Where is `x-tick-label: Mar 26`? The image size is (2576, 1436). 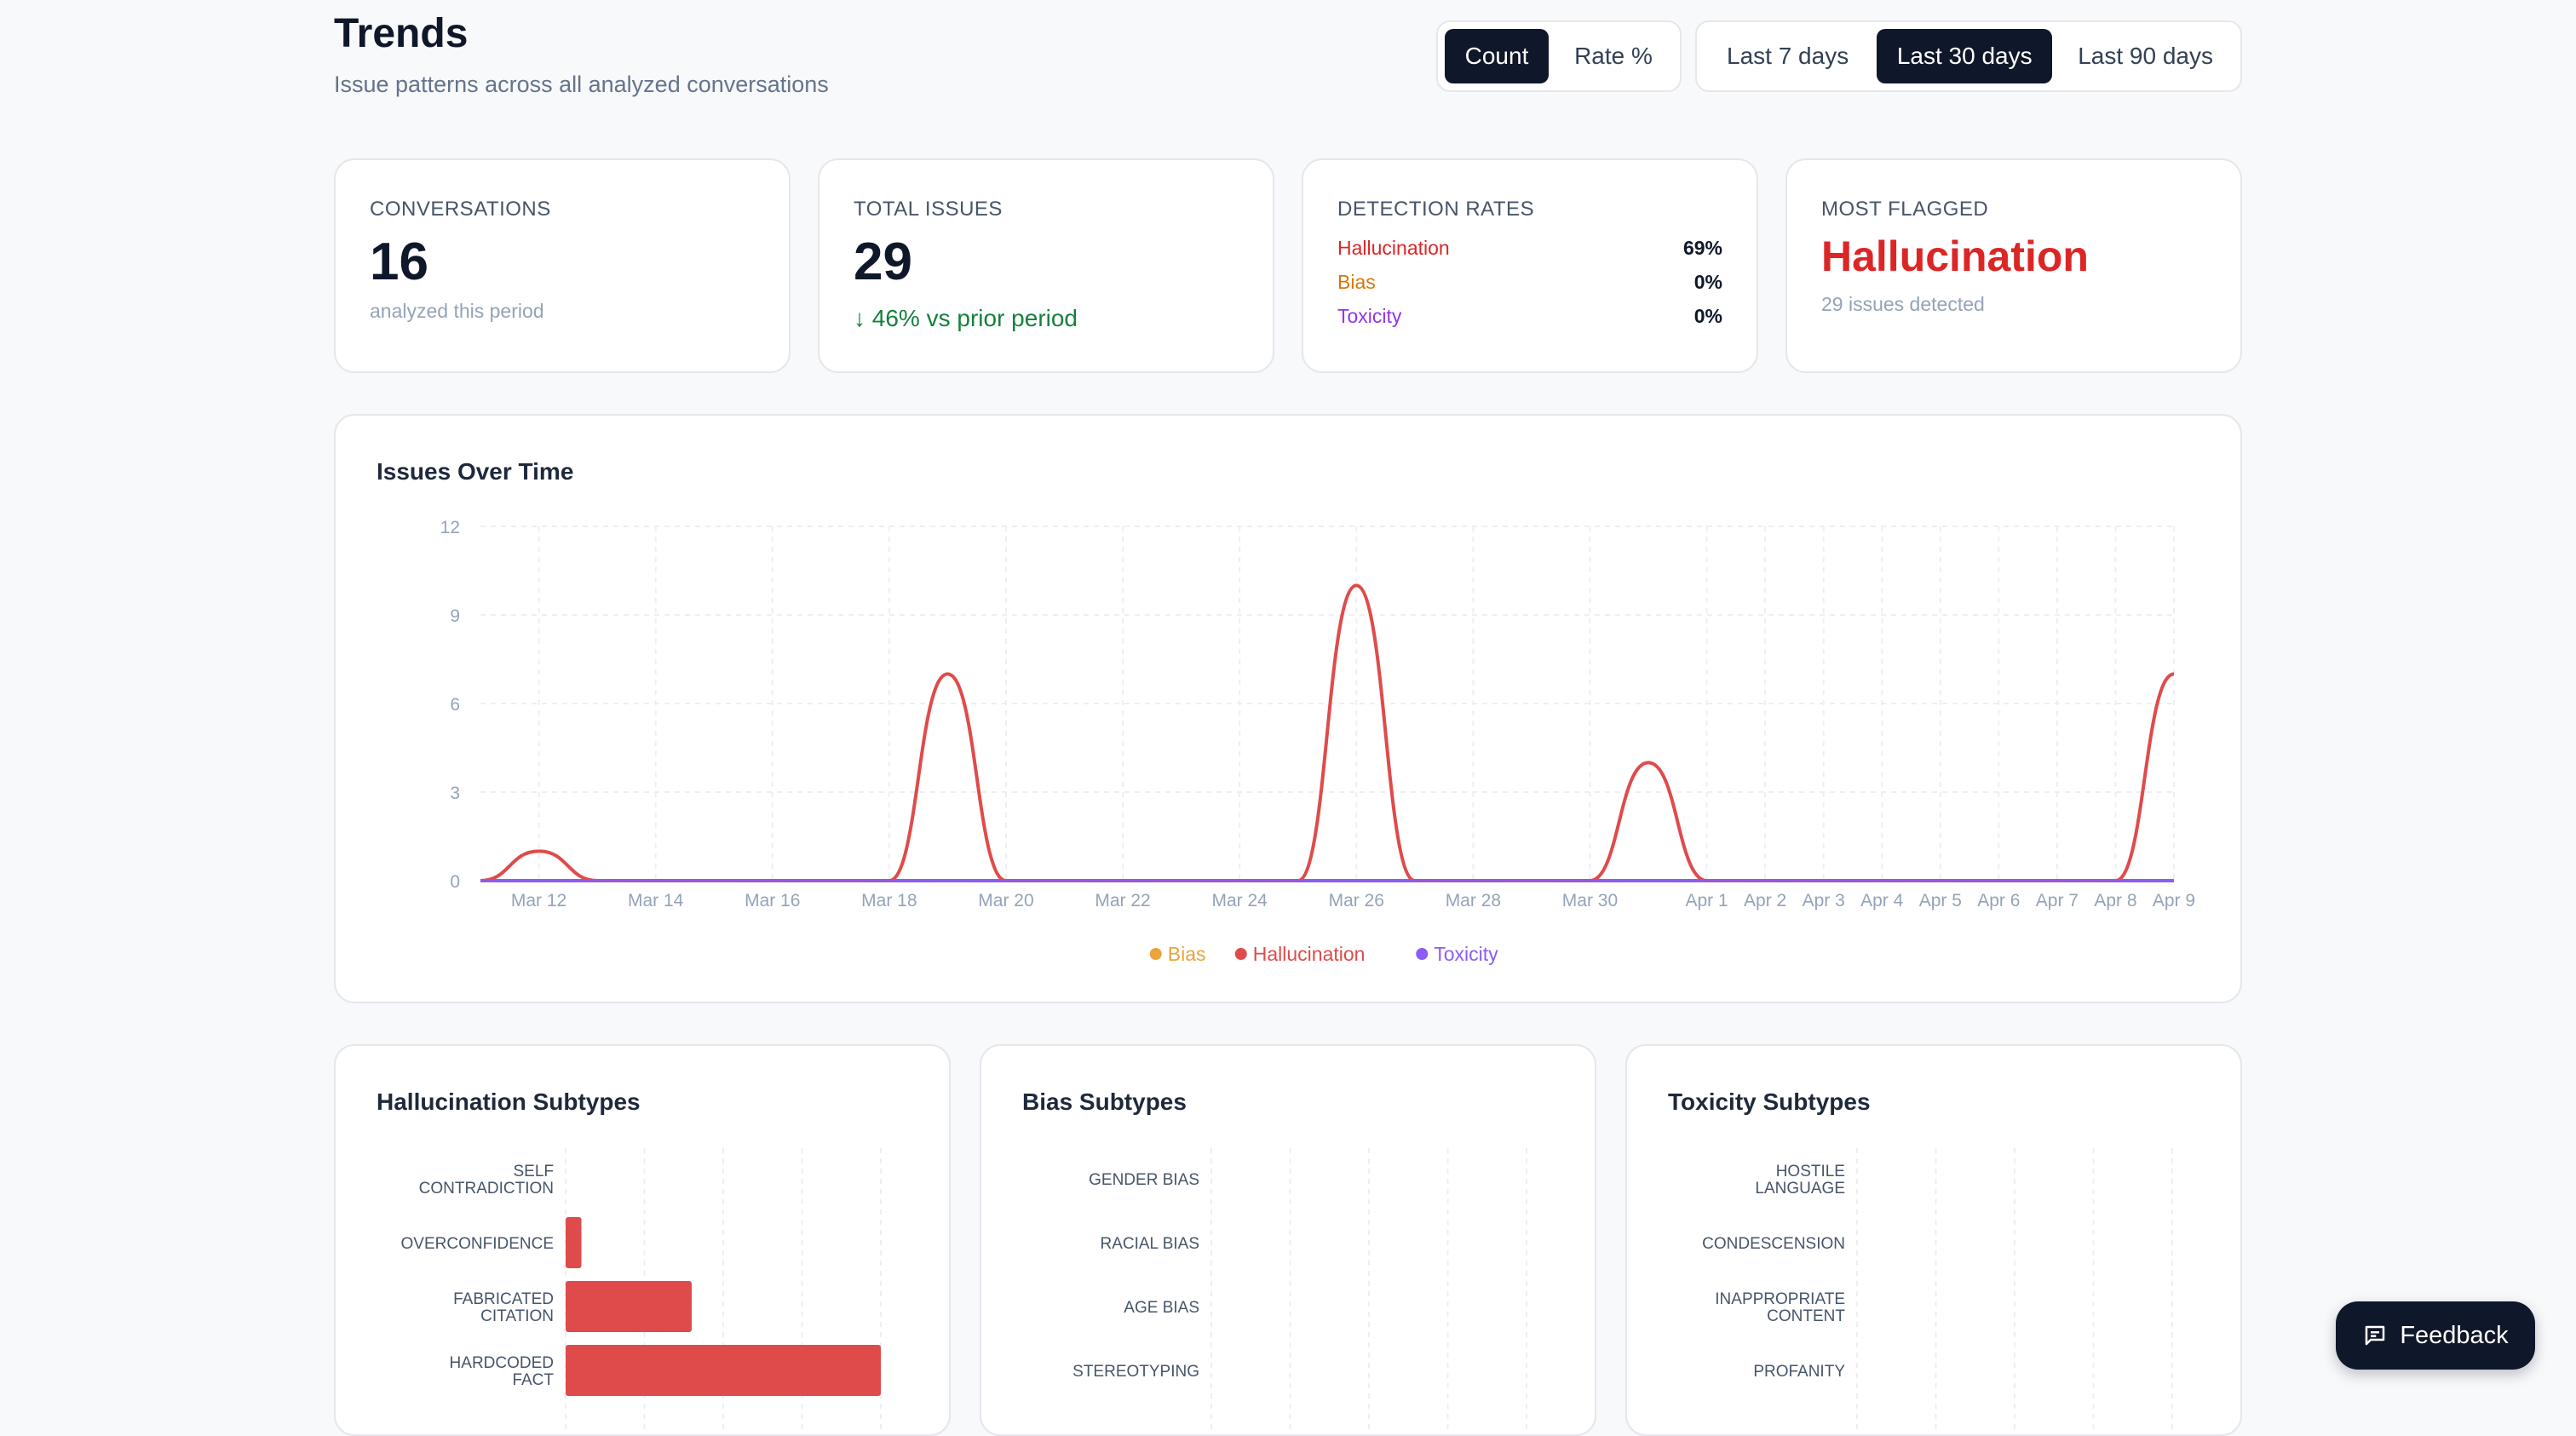 x-tick-label: Mar 26 is located at coordinates (1357, 901).